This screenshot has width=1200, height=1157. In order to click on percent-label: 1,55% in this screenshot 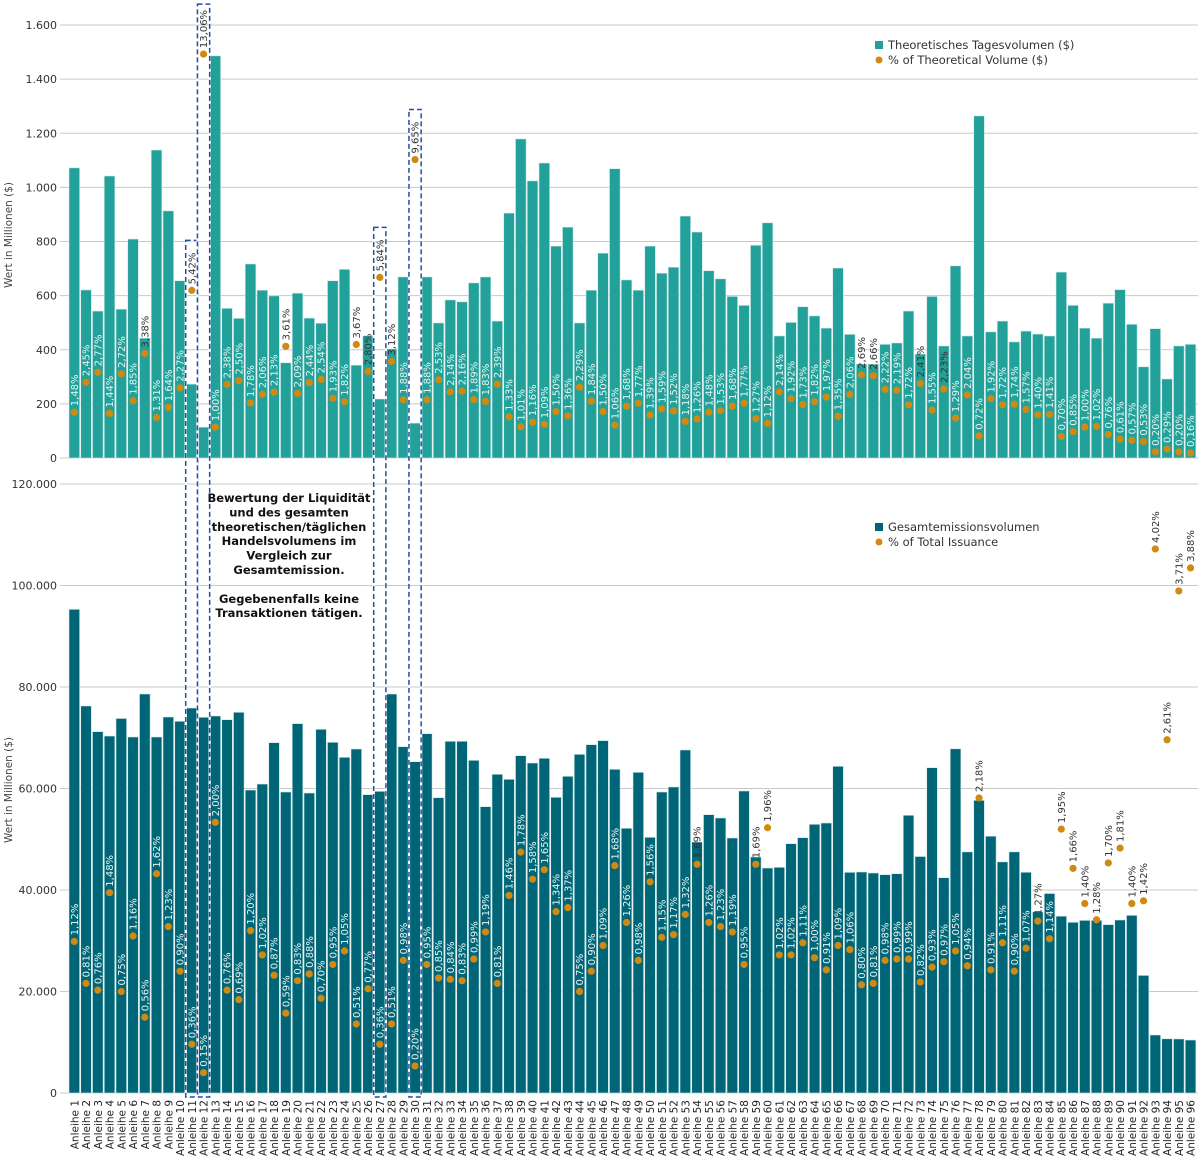, I will do `click(933, 388)`.